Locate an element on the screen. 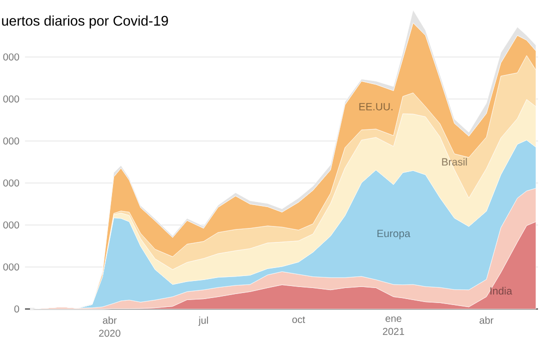 This screenshot has height=349, width=540. x-tick-label: oct is located at coordinates (299, 320).